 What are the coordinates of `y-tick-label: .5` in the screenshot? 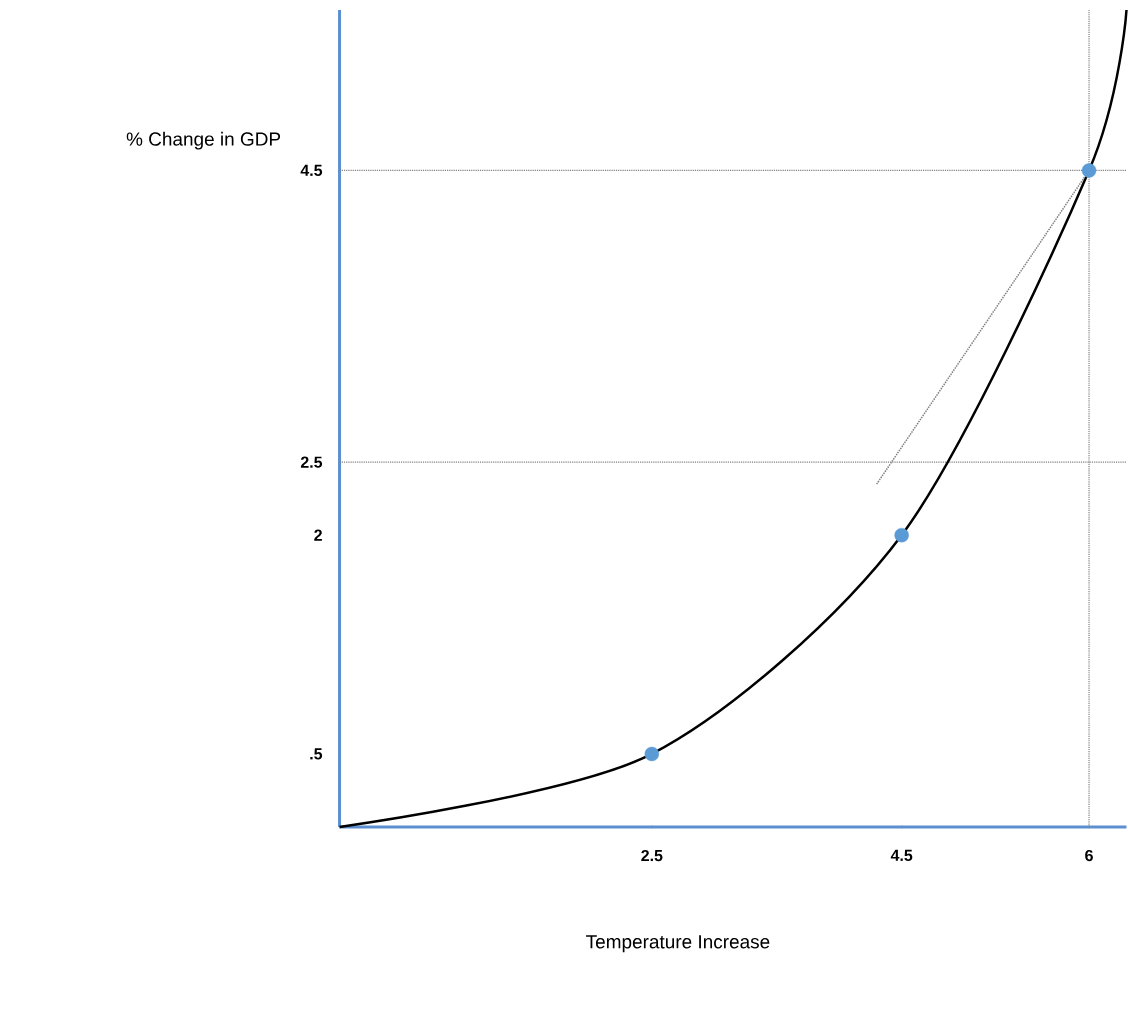 It's located at (316, 754).